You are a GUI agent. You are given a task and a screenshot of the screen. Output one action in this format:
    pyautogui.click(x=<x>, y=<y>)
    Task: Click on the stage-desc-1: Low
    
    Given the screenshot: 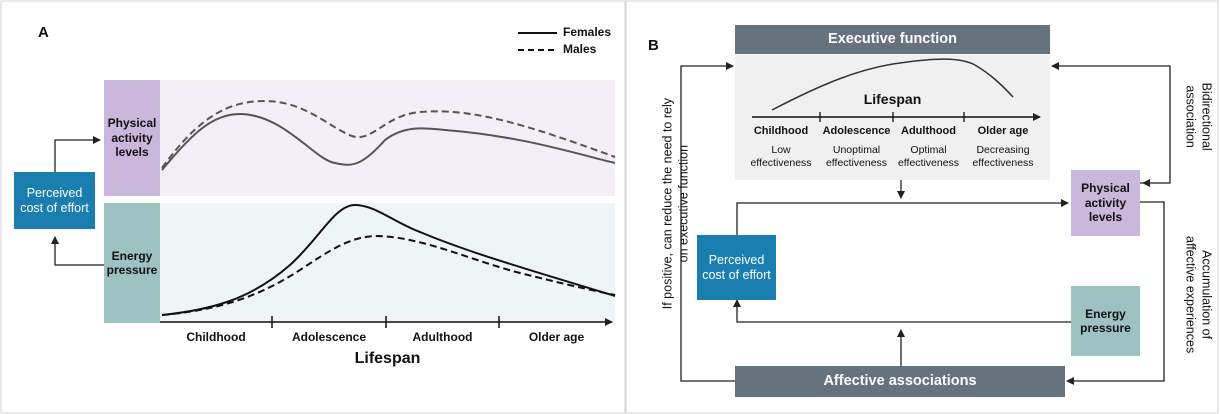 What is the action you would take?
    pyautogui.click(x=781, y=149)
    